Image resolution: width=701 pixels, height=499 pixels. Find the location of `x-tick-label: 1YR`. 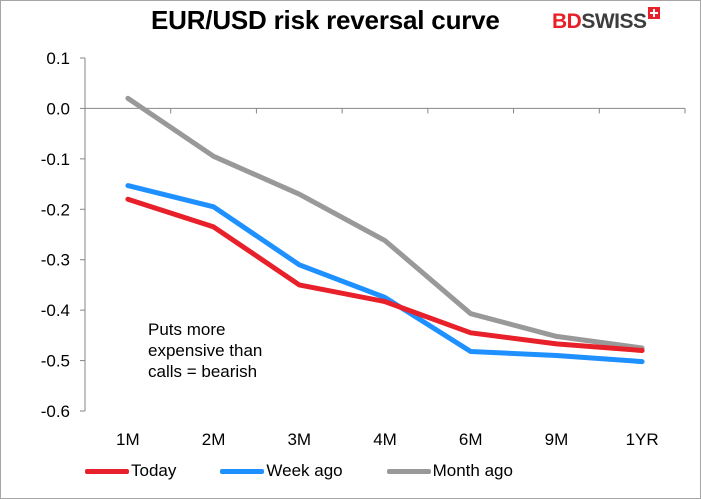

x-tick-label: 1YR is located at coordinates (642, 439).